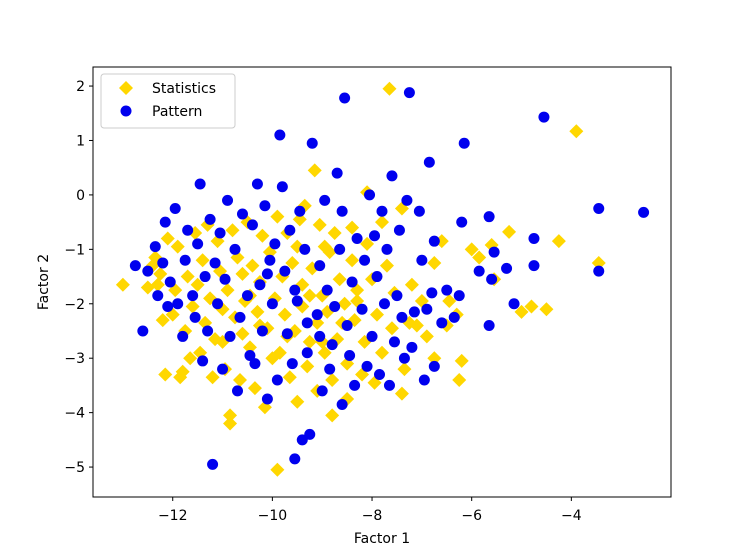 The width and height of the screenshot is (747, 560). Describe the element at coordinates (382, 539) in the screenshot. I see `x-axis-label: Factor 1` at that location.